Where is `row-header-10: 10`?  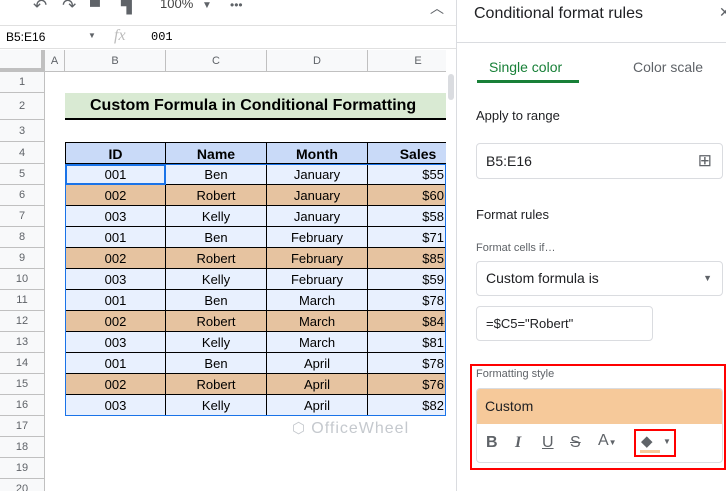 row-header-10: 10 is located at coordinates (22, 279).